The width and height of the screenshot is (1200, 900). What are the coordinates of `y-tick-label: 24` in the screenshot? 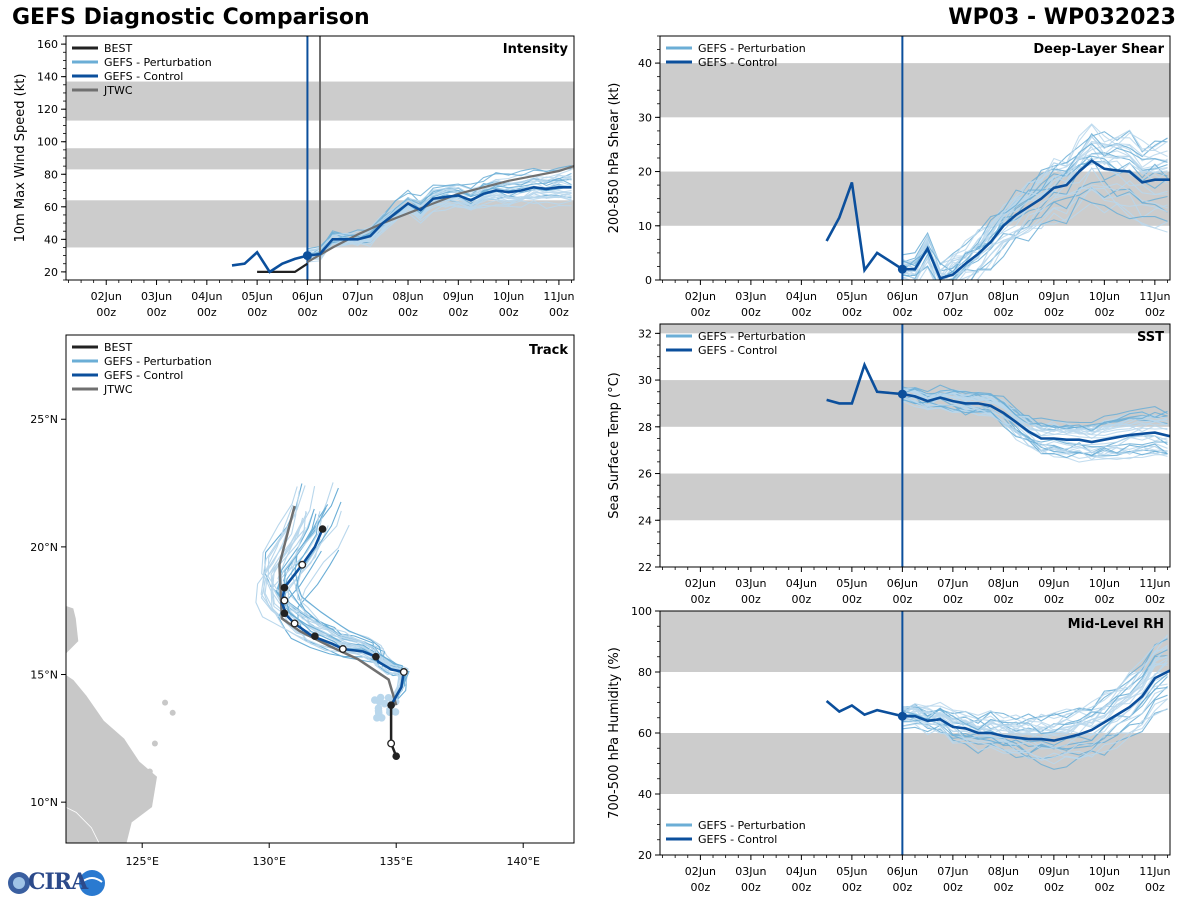 It's located at (645, 520).